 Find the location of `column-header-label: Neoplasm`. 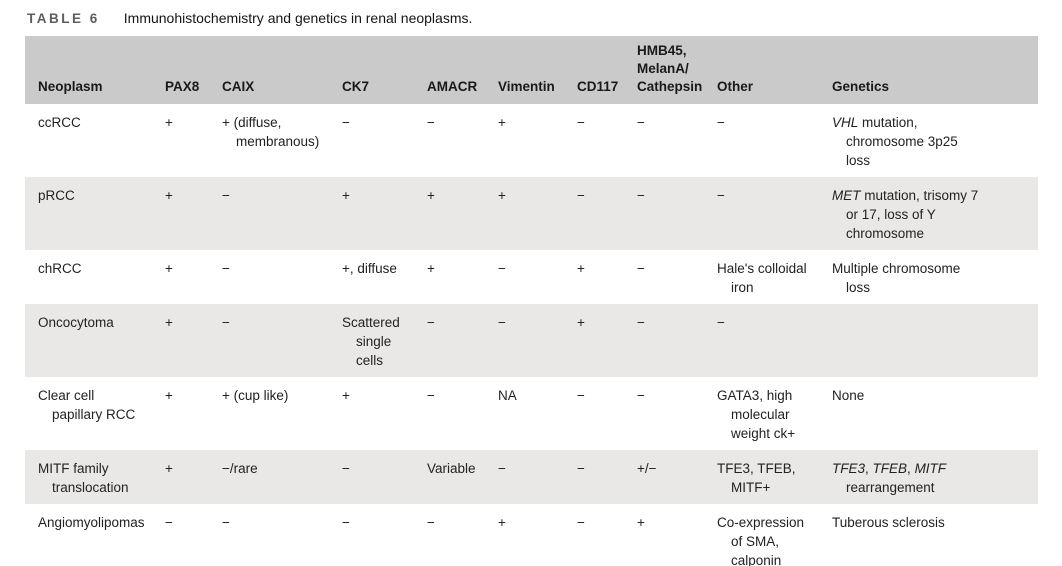

column-header-label: Neoplasm is located at coordinates (70, 86).